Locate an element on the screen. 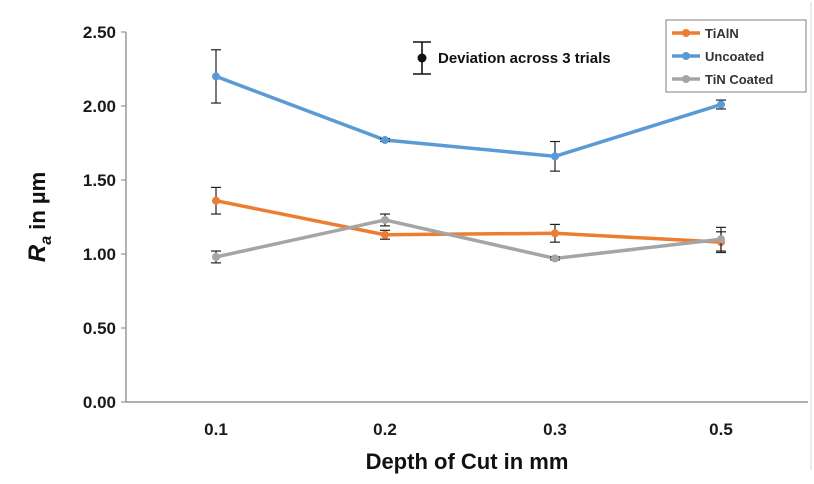  y-axis-title-subscript: a is located at coordinates (46, 240).